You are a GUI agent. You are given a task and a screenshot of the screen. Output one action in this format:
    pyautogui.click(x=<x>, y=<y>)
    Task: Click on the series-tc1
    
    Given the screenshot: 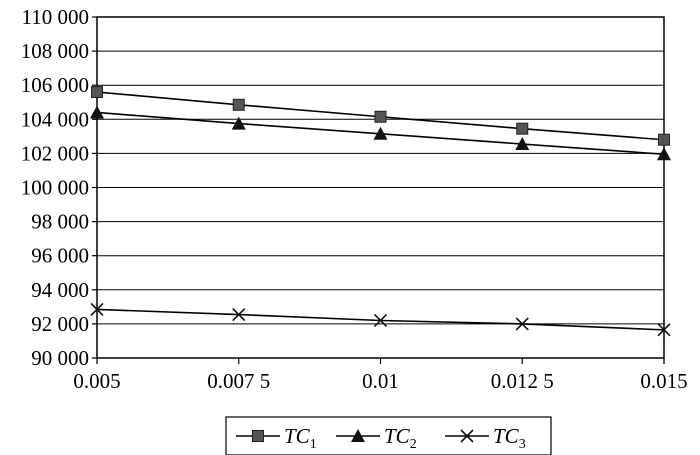 What is the action you would take?
    pyautogui.click(x=380, y=116)
    